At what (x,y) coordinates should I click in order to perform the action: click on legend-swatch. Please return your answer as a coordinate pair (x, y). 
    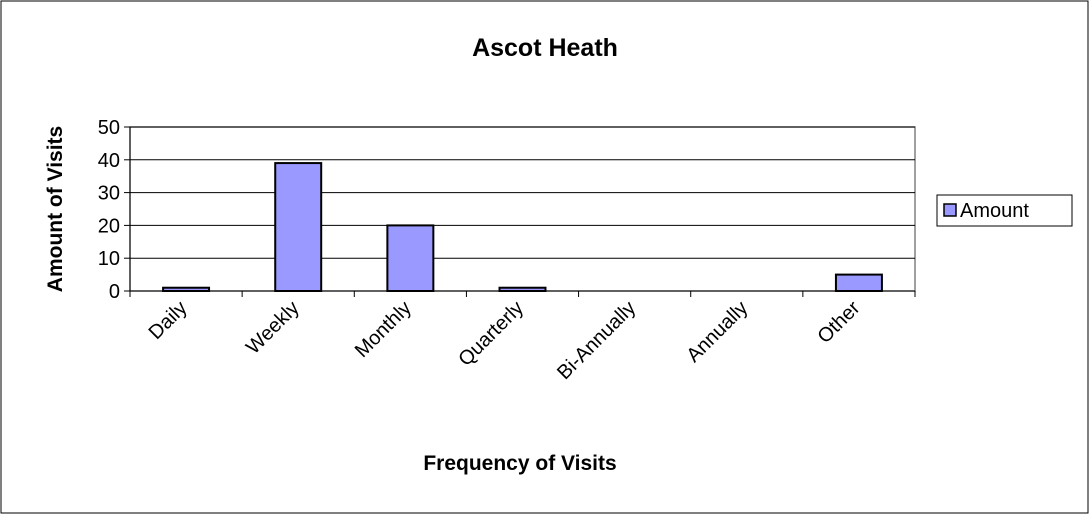
    Looking at the image, I should click on (950, 210).